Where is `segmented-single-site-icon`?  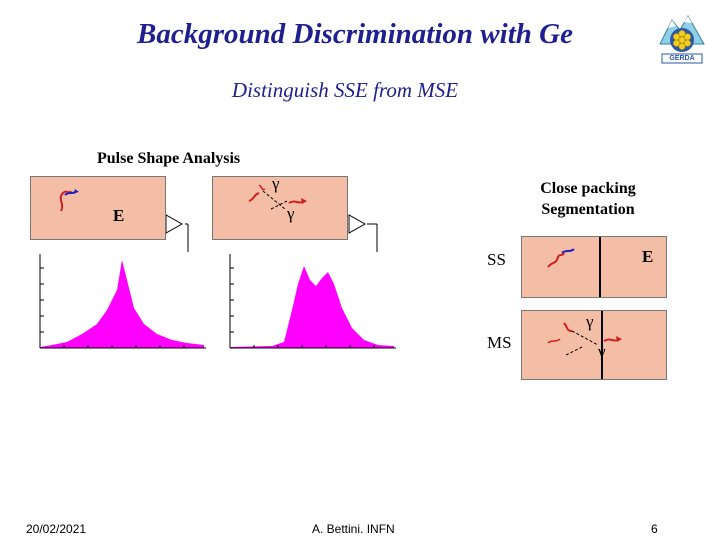 segmented-single-site-icon is located at coordinates (574, 267).